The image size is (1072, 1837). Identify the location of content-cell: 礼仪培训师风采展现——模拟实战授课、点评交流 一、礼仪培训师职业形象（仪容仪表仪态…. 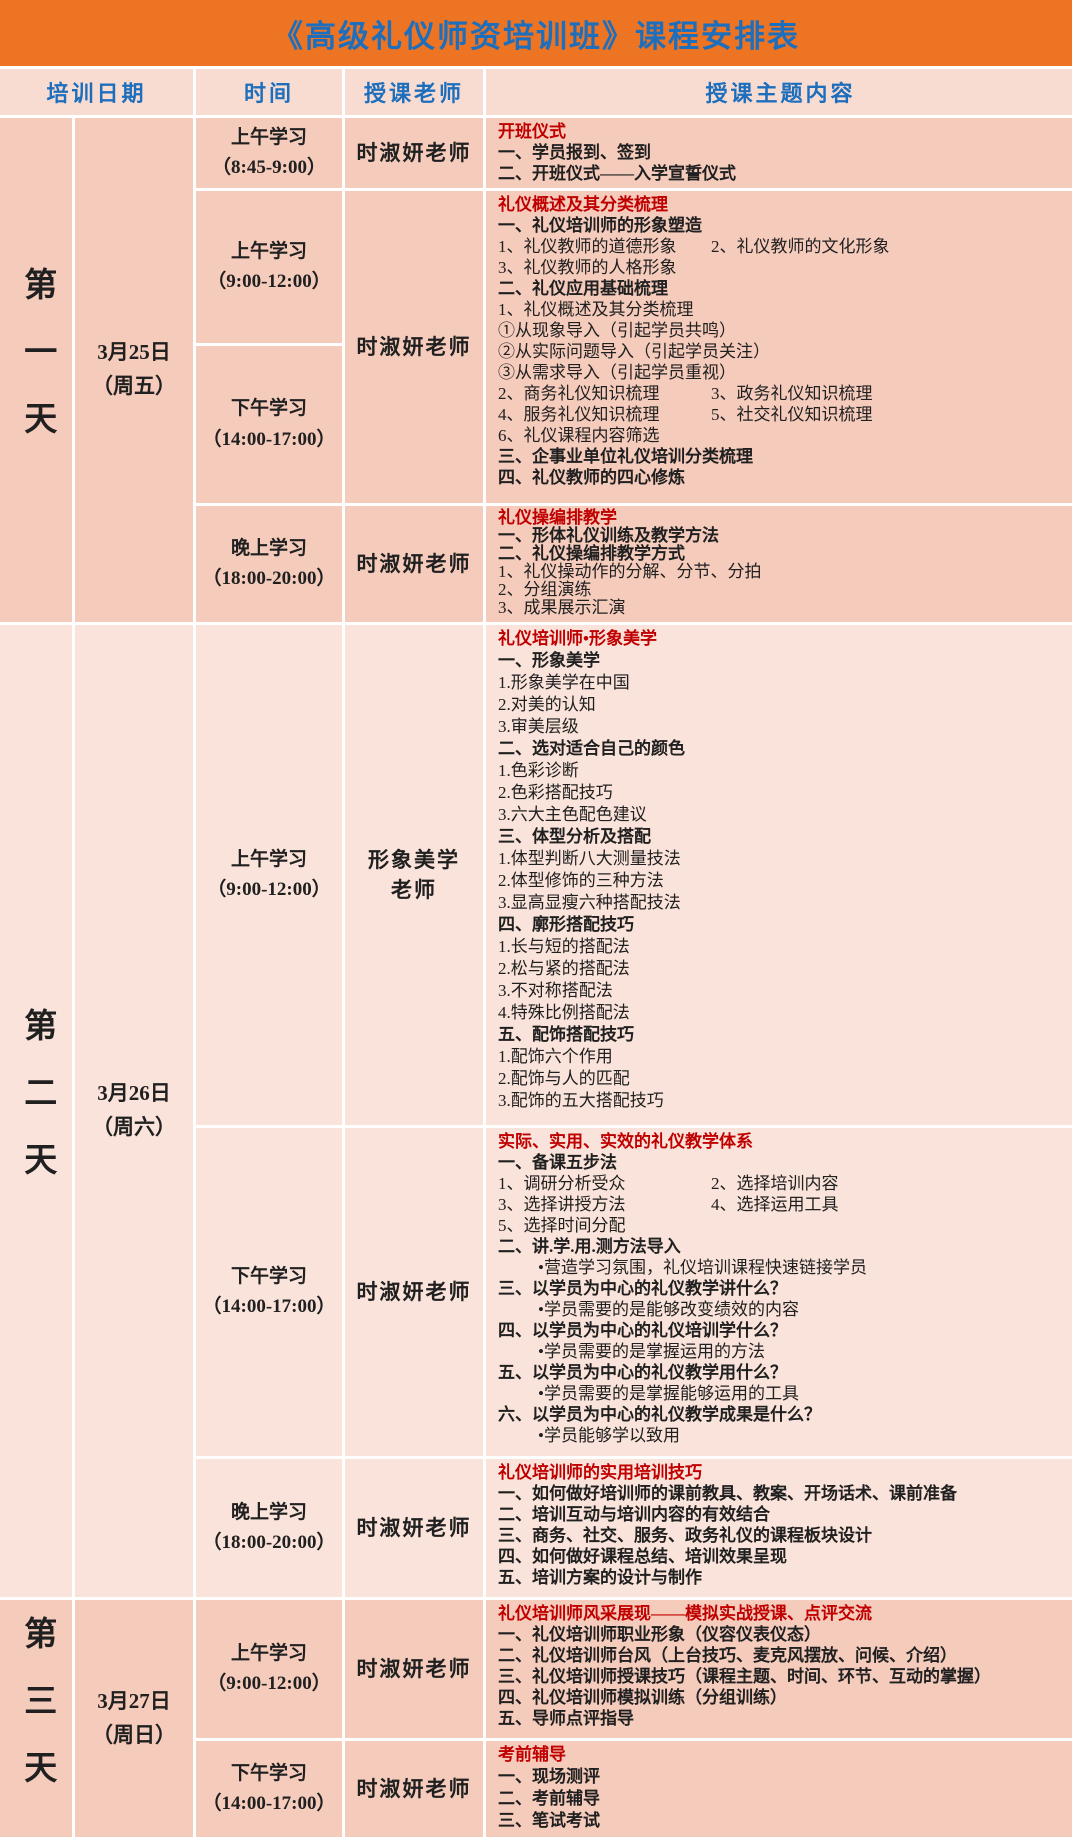
(777, 1669).